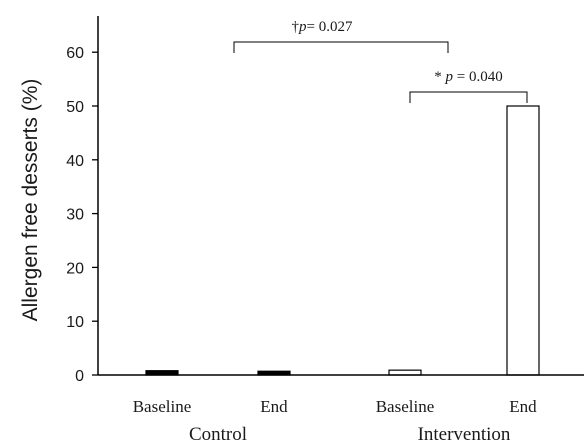 The height and width of the screenshot is (444, 587). What do you see at coordinates (79, 376) in the screenshot?
I see `y-tick-label: 0` at bounding box center [79, 376].